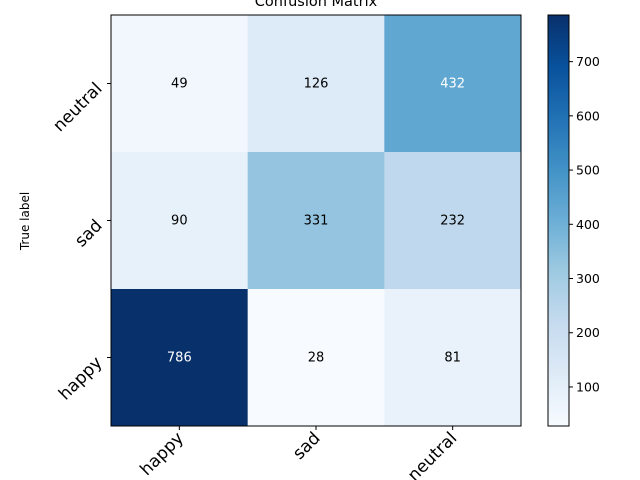 The height and width of the screenshot is (480, 640). What do you see at coordinates (588, 386) in the screenshot?
I see `colorbar-tick-label: 100` at bounding box center [588, 386].